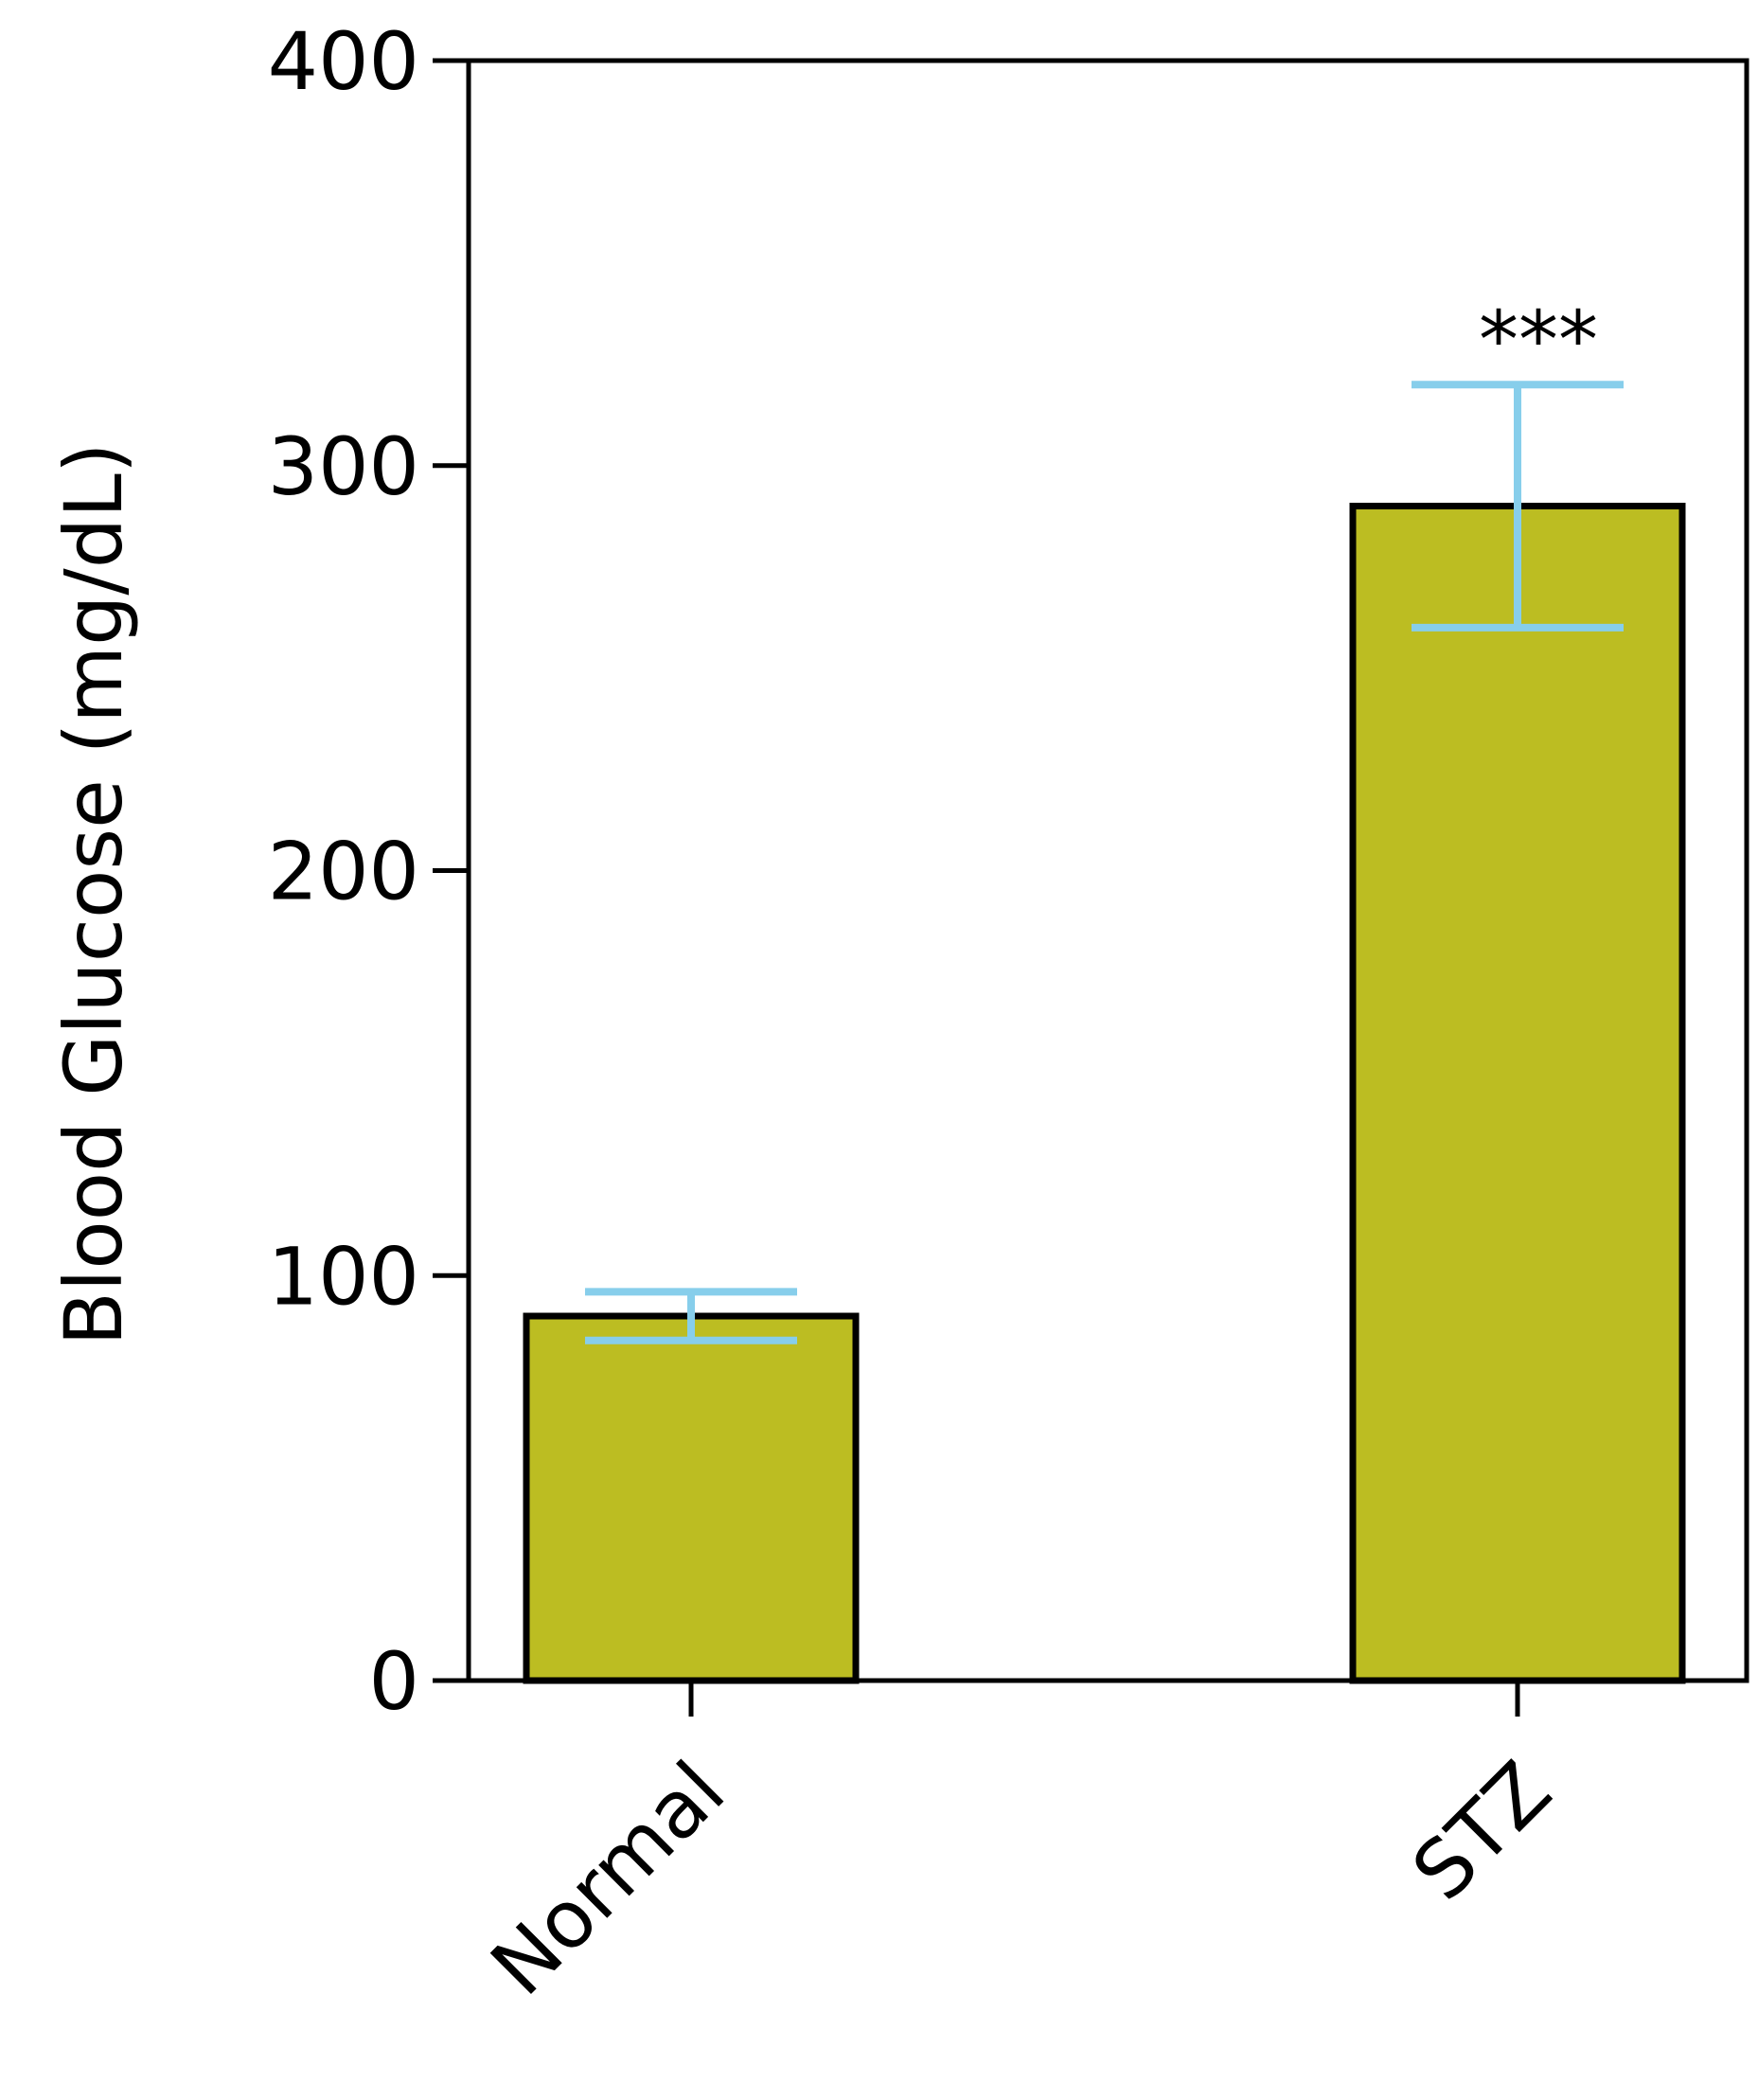 The width and height of the screenshot is (1758, 2100). I want to click on bar-normal, so click(691, 1498).